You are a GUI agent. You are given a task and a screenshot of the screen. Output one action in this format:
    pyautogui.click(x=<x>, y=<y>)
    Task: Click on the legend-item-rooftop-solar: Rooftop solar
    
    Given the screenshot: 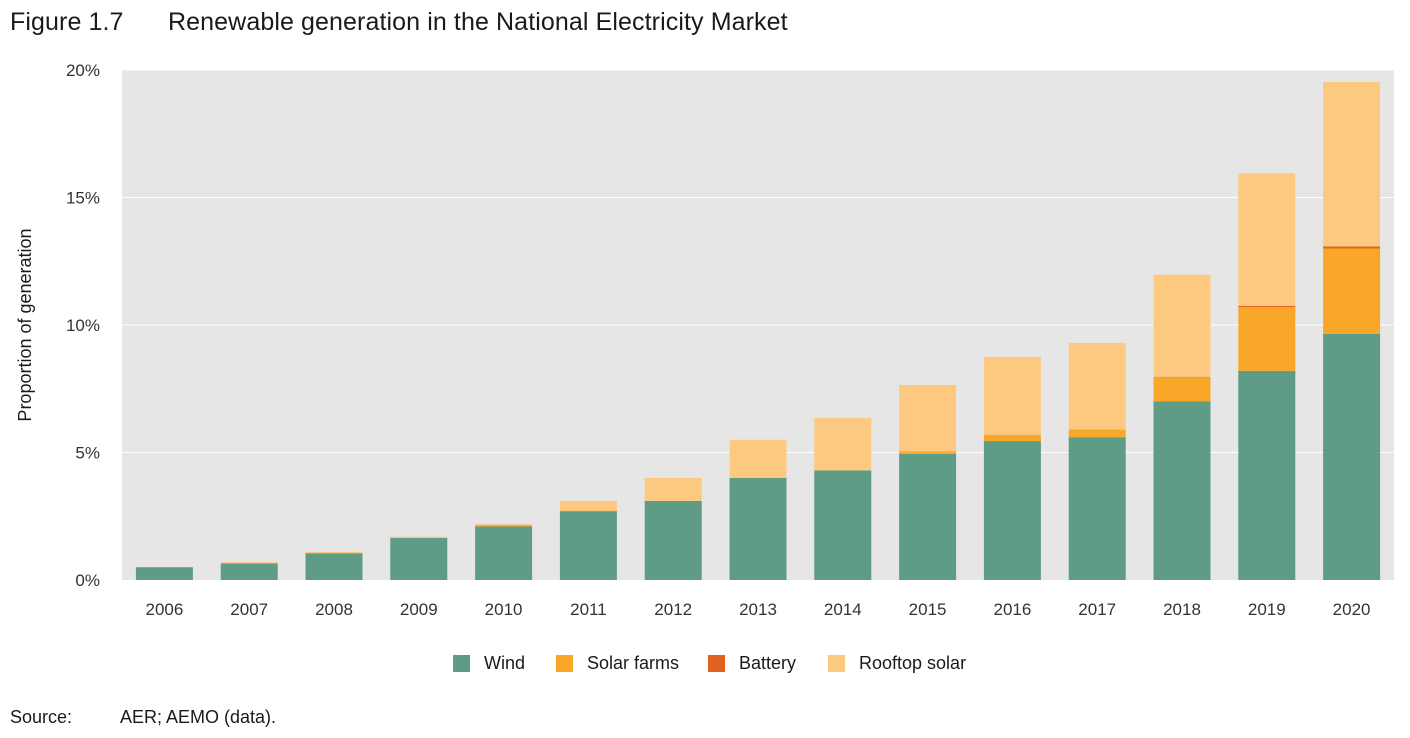 What is the action you would take?
    pyautogui.click(x=897, y=663)
    